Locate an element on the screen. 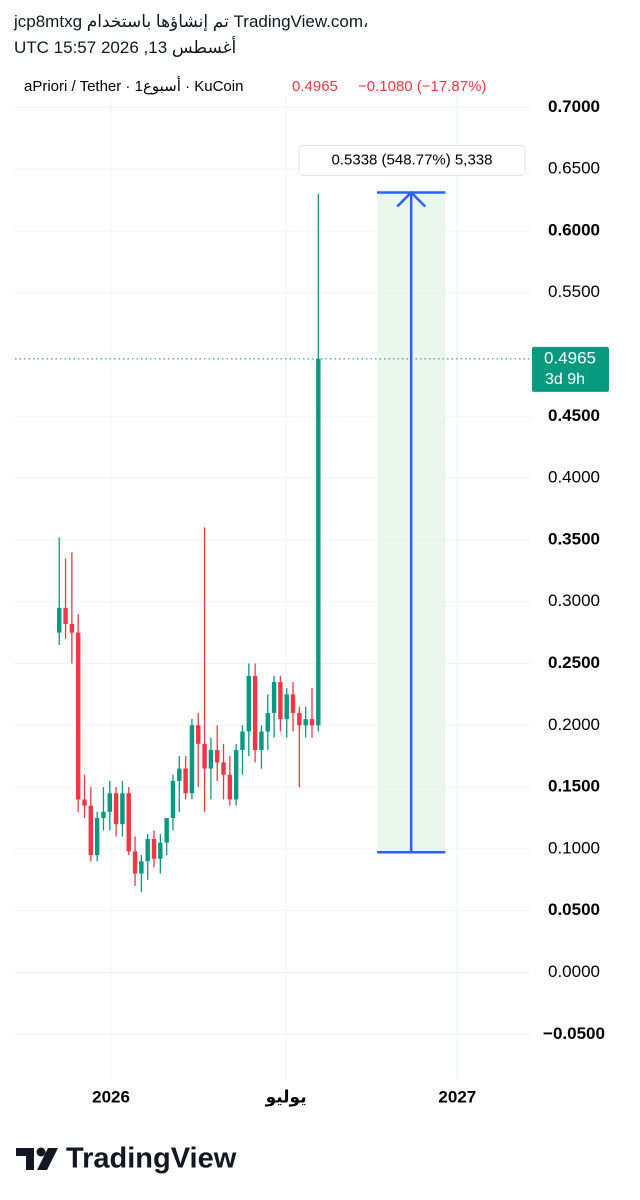 The image size is (640, 1200). brand: TradingView is located at coordinates (151, 1159).